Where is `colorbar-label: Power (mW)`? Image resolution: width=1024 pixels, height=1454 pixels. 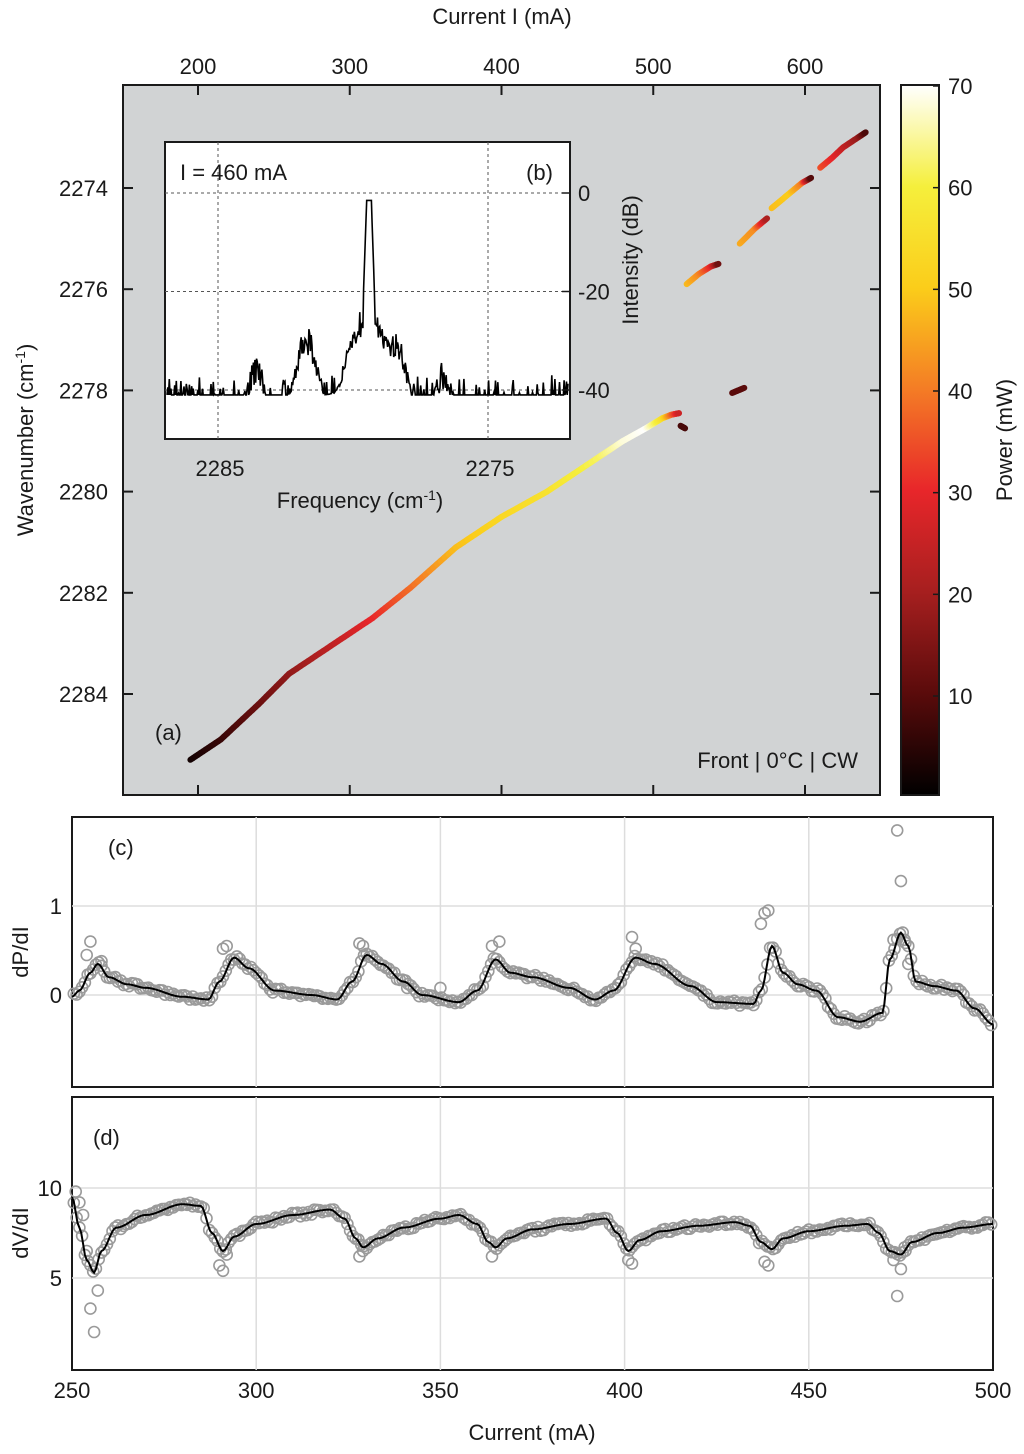 colorbar-label: Power (mW) is located at coordinates (1004, 440).